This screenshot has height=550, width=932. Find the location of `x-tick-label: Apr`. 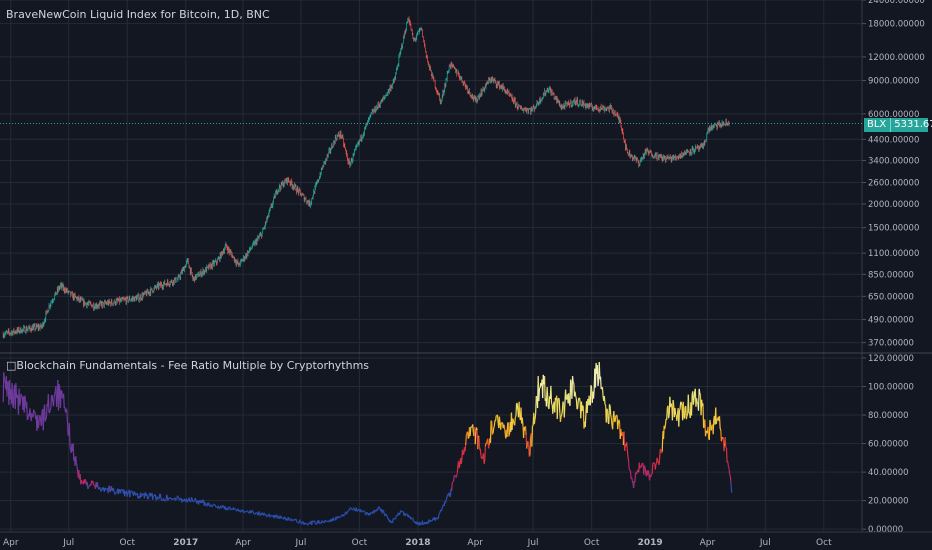

x-tick-label: Apr is located at coordinates (475, 543).